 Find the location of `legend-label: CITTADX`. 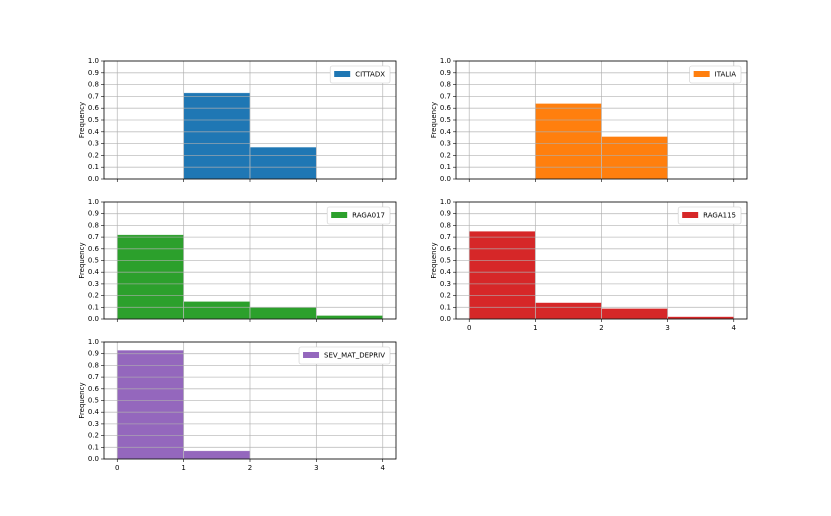

legend-label: CITTADX is located at coordinates (370, 75).